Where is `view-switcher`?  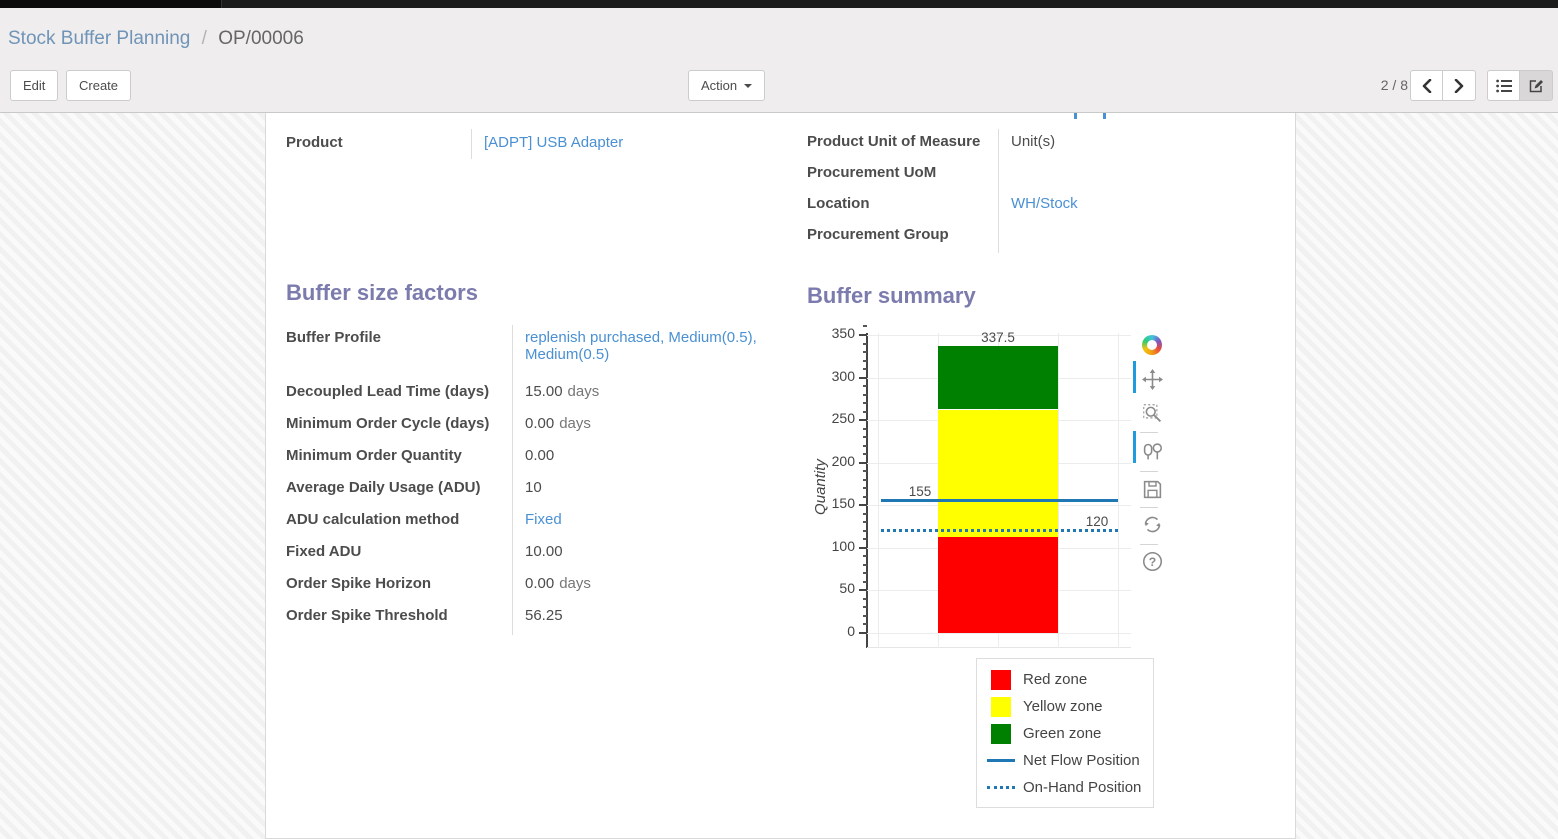
view-switcher is located at coordinates (1520, 85).